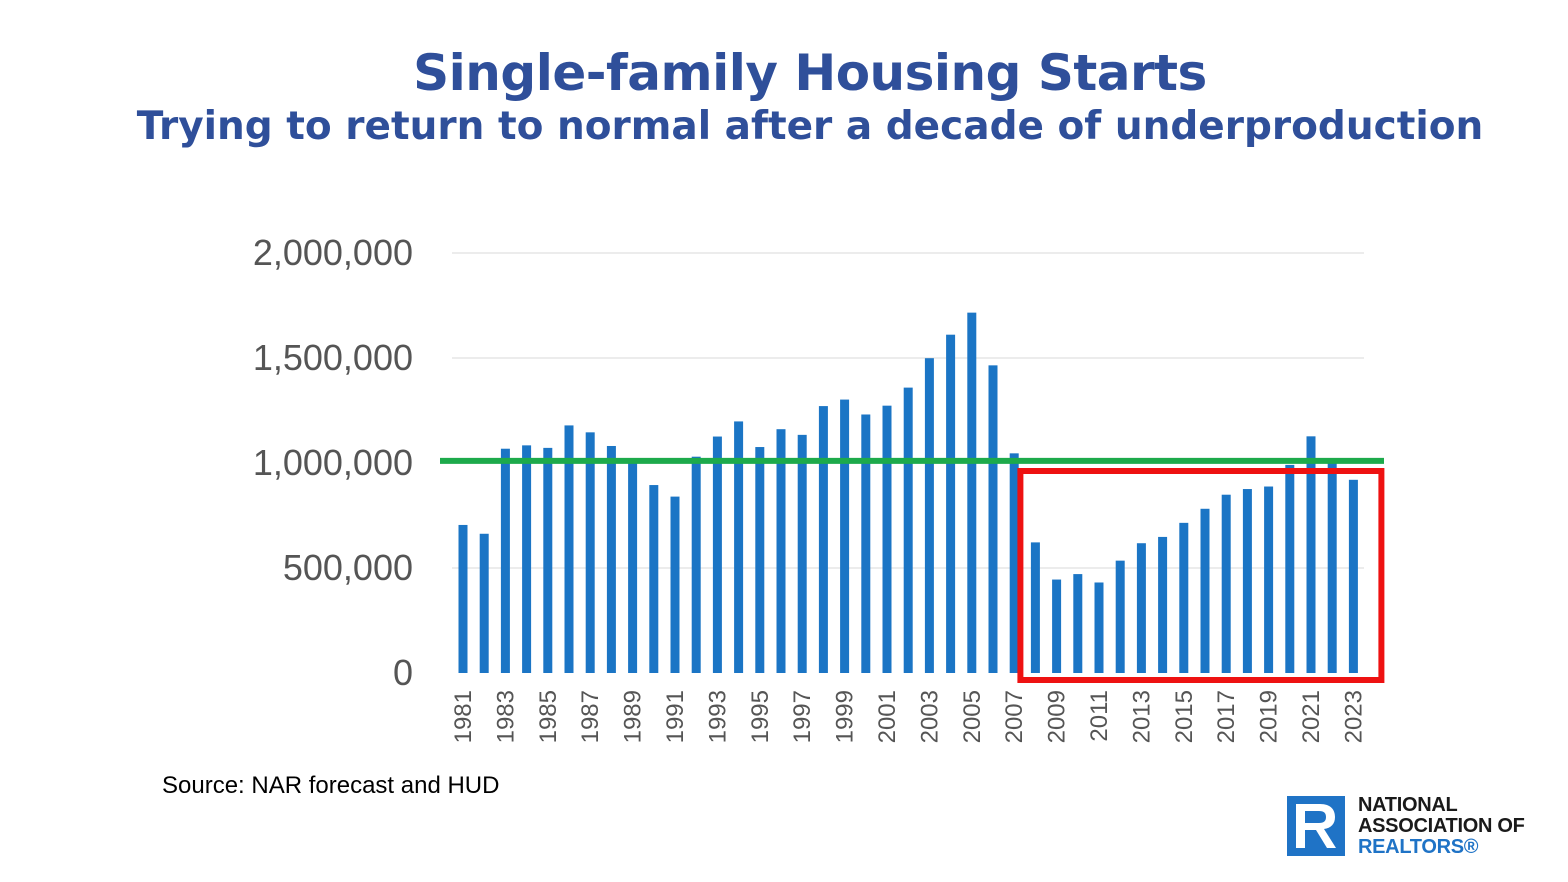 The width and height of the screenshot is (1568, 882). I want to click on highlight-box, so click(1201, 575).